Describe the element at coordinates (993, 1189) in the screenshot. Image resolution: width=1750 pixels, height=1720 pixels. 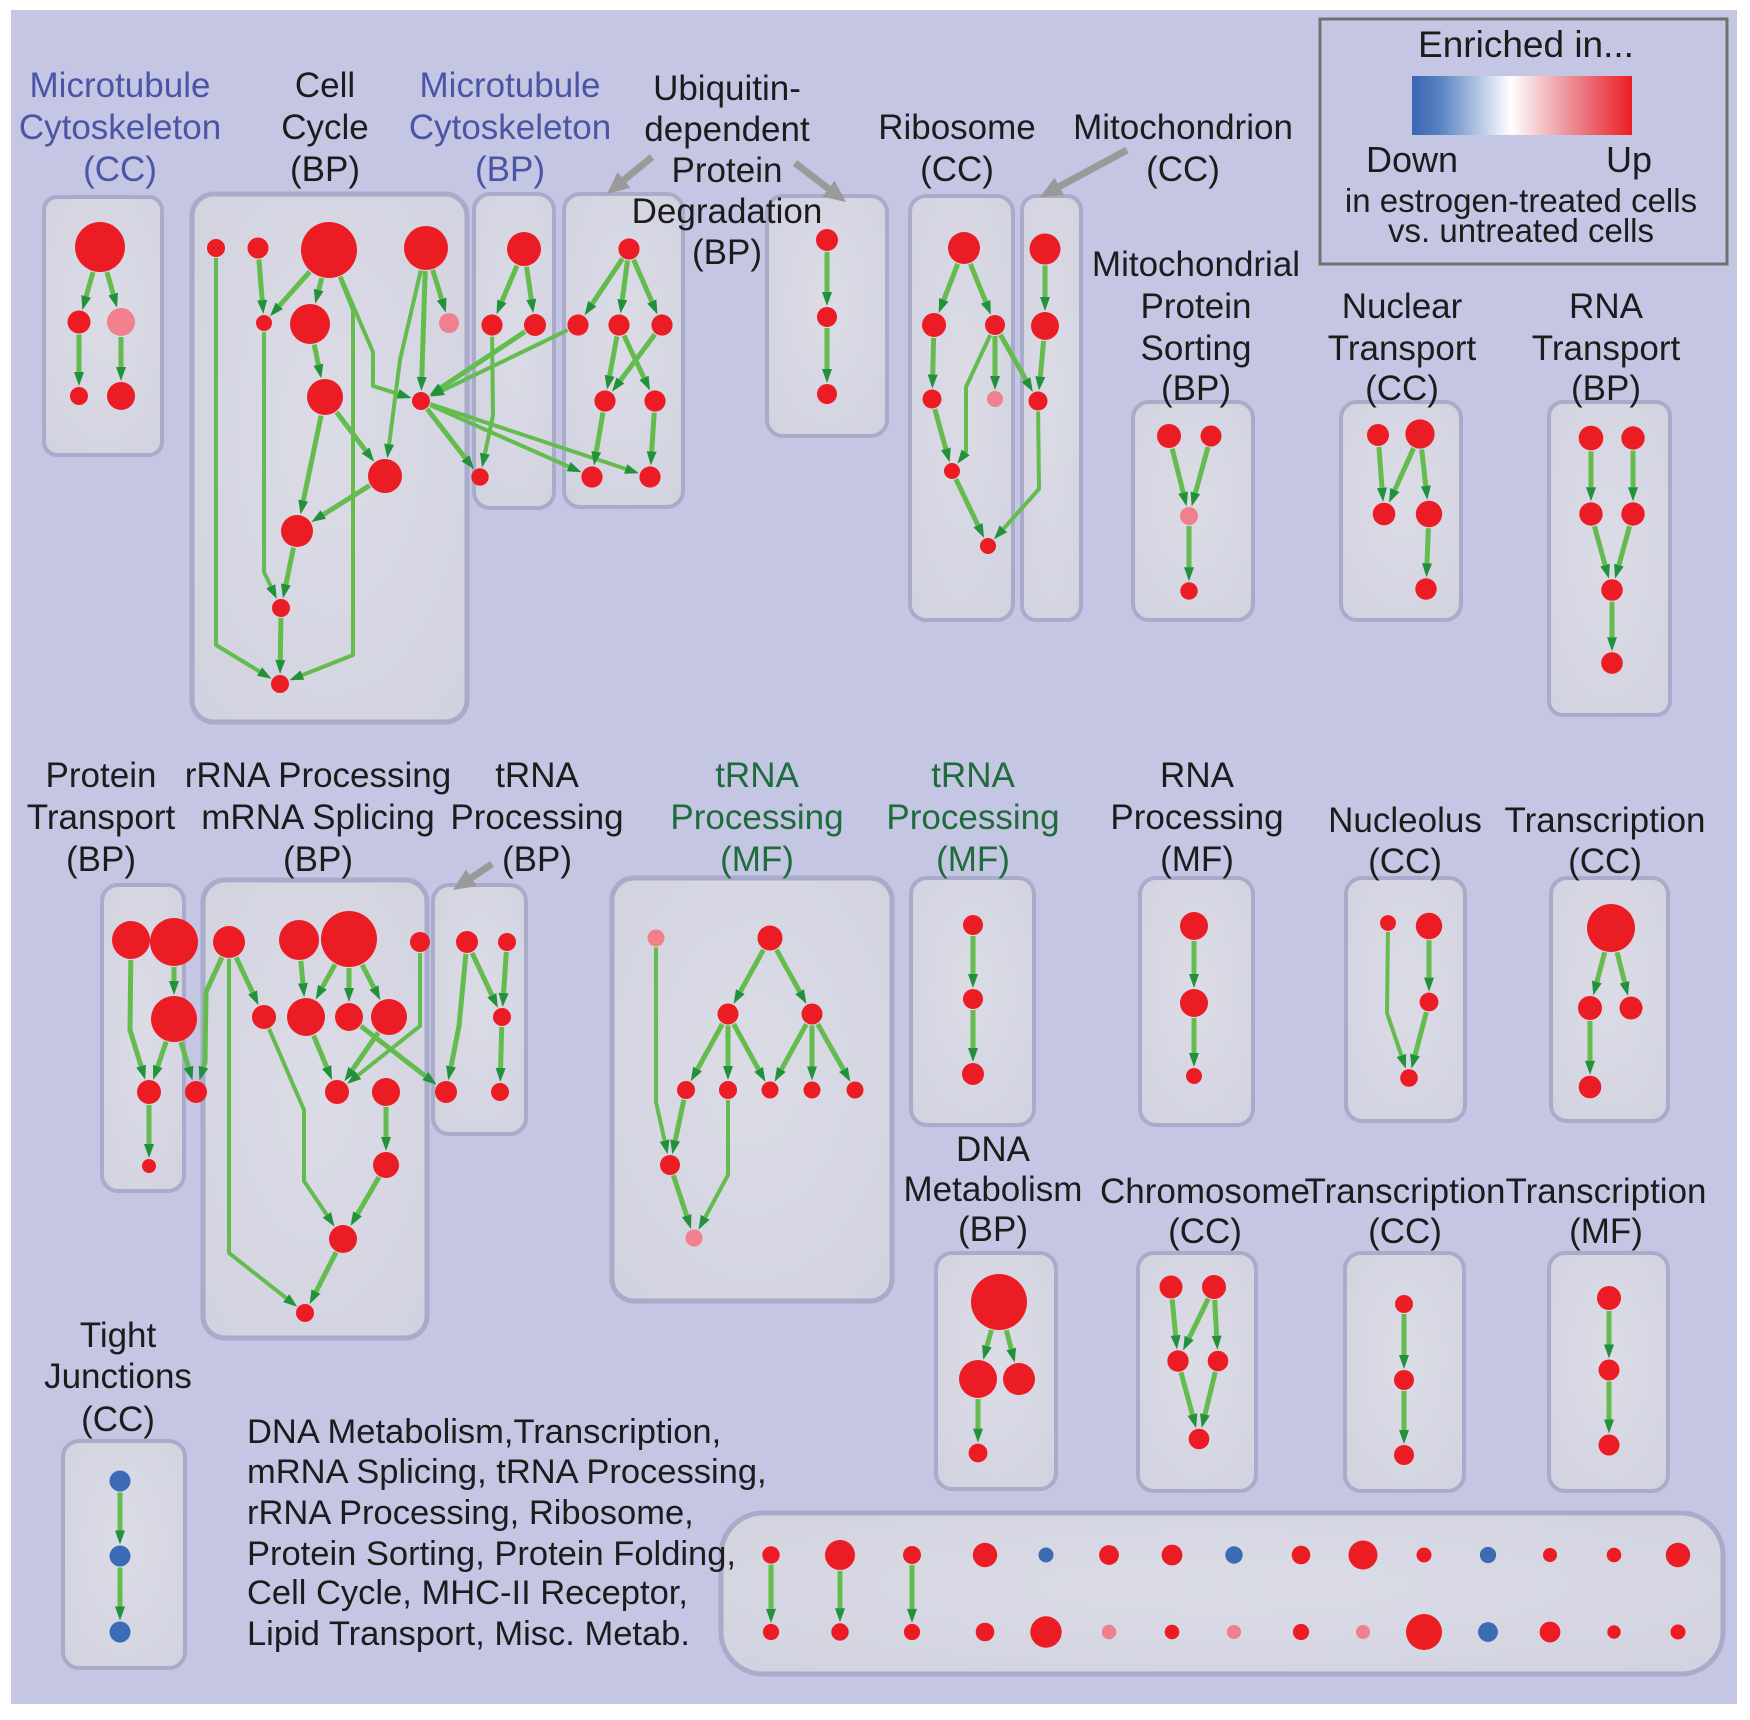
I see `svg-text: Metabolism` at that location.